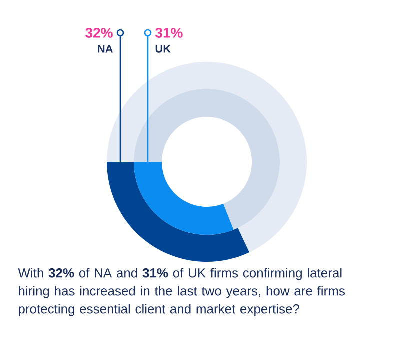 This screenshot has height=349, width=396. What do you see at coordinates (99, 33) in the screenshot?
I see `data-label: 32%` at bounding box center [99, 33].